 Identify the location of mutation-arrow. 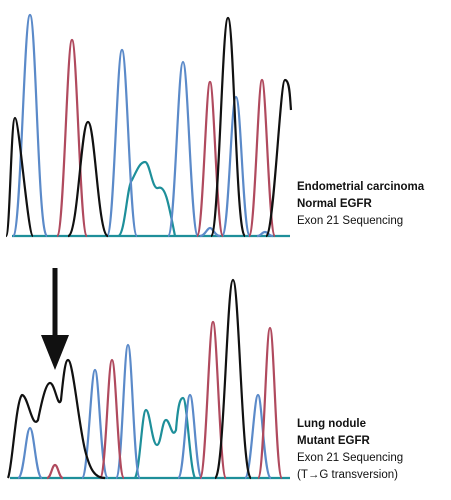
(55, 319).